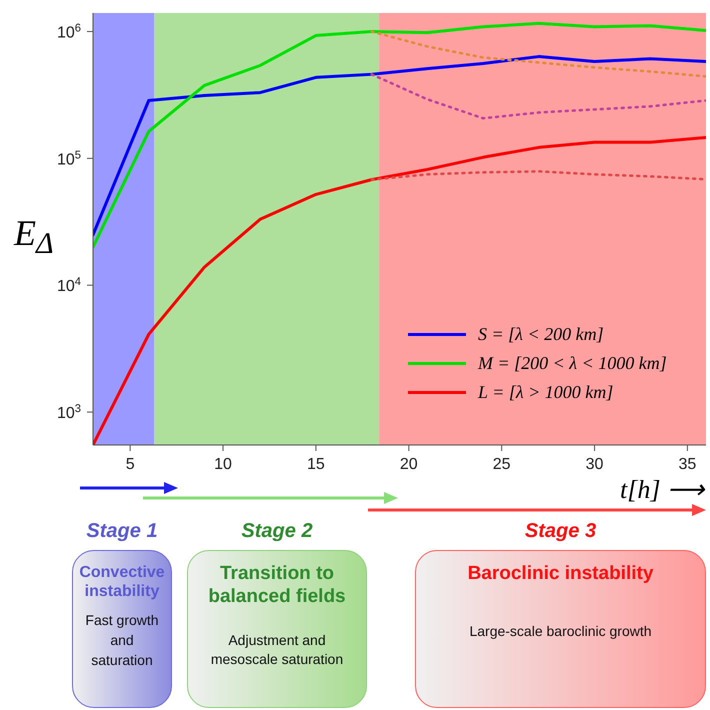  What do you see at coordinates (409, 464) in the screenshot?
I see `x-tick-label: 20` at bounding box center [409, 464].